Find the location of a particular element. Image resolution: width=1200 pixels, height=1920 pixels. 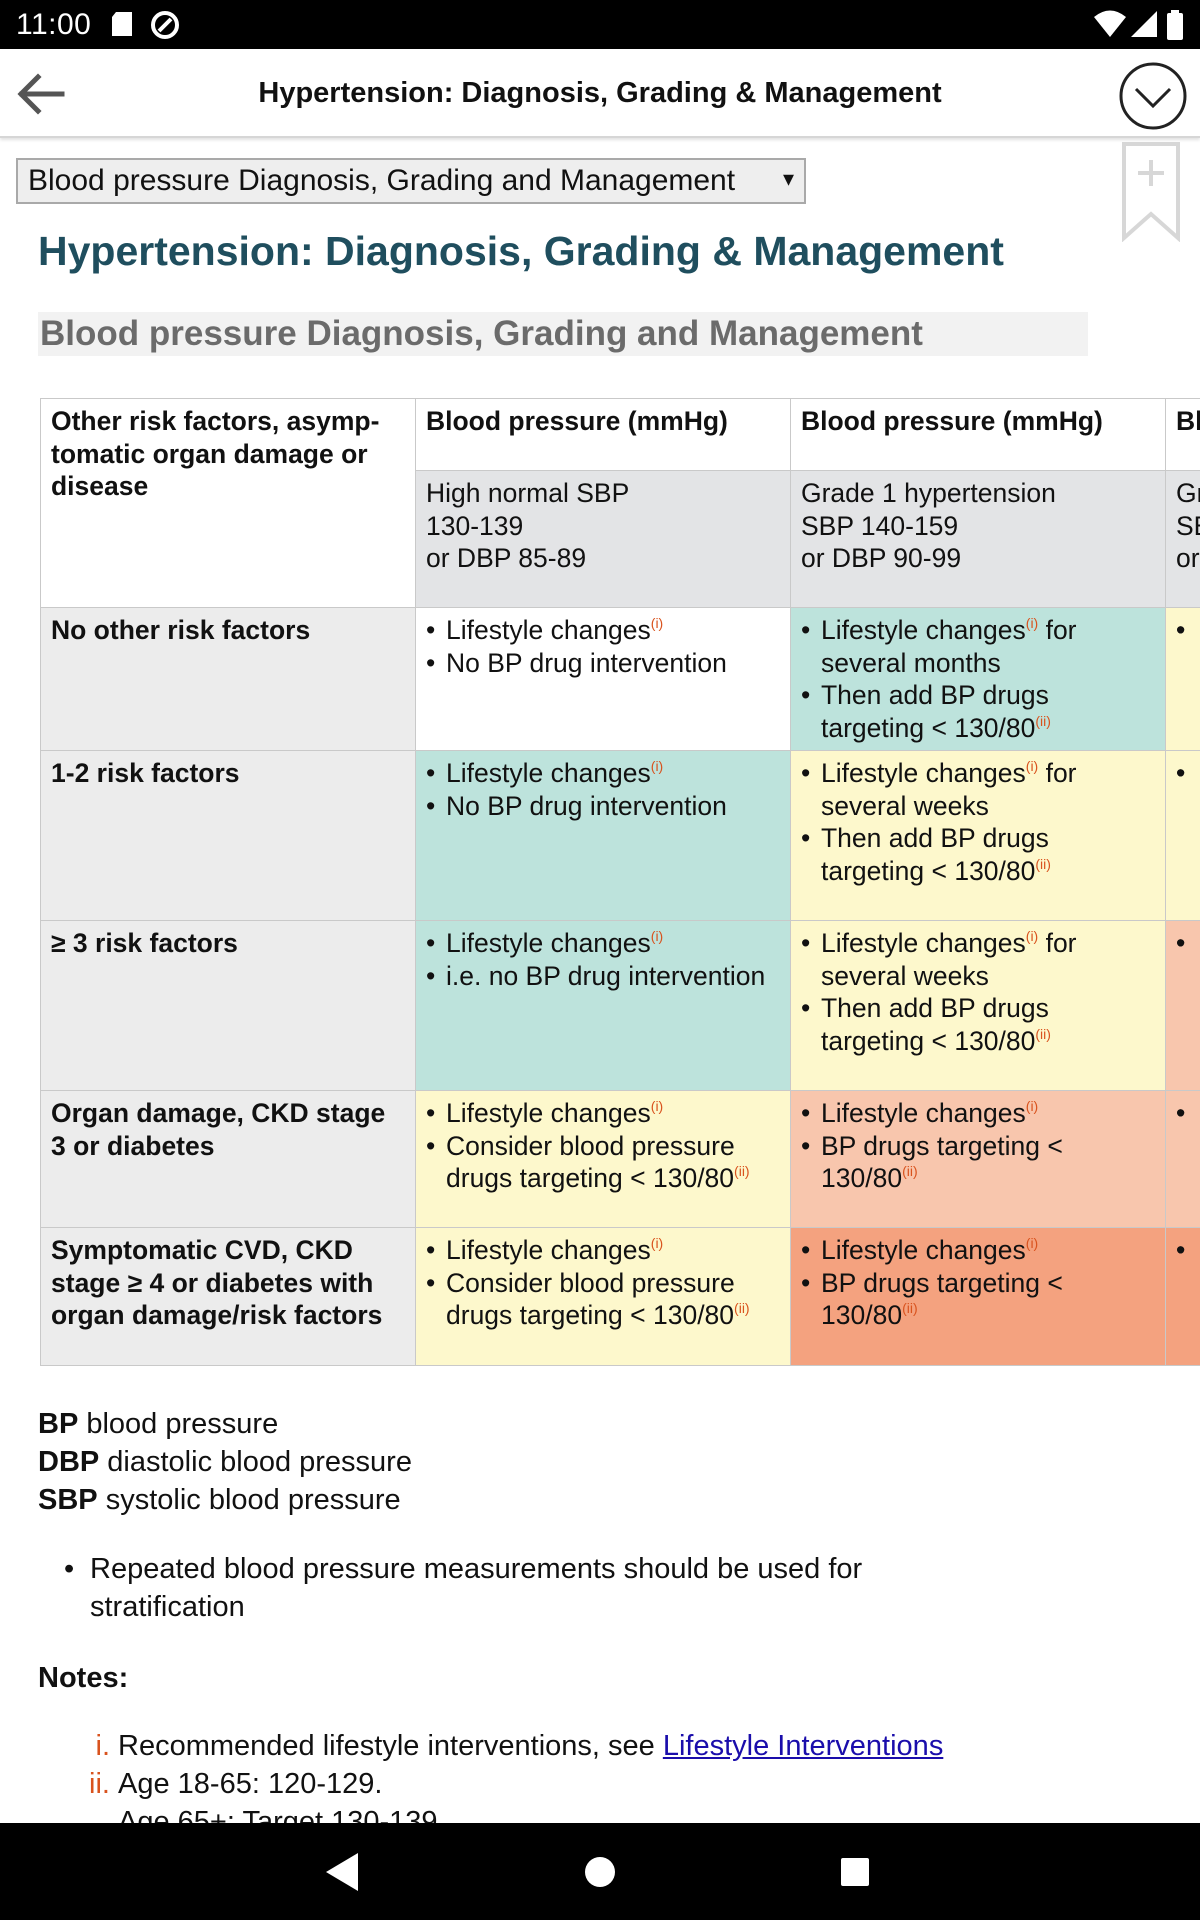

sd-card-icon is located at coordinates (122, 24).